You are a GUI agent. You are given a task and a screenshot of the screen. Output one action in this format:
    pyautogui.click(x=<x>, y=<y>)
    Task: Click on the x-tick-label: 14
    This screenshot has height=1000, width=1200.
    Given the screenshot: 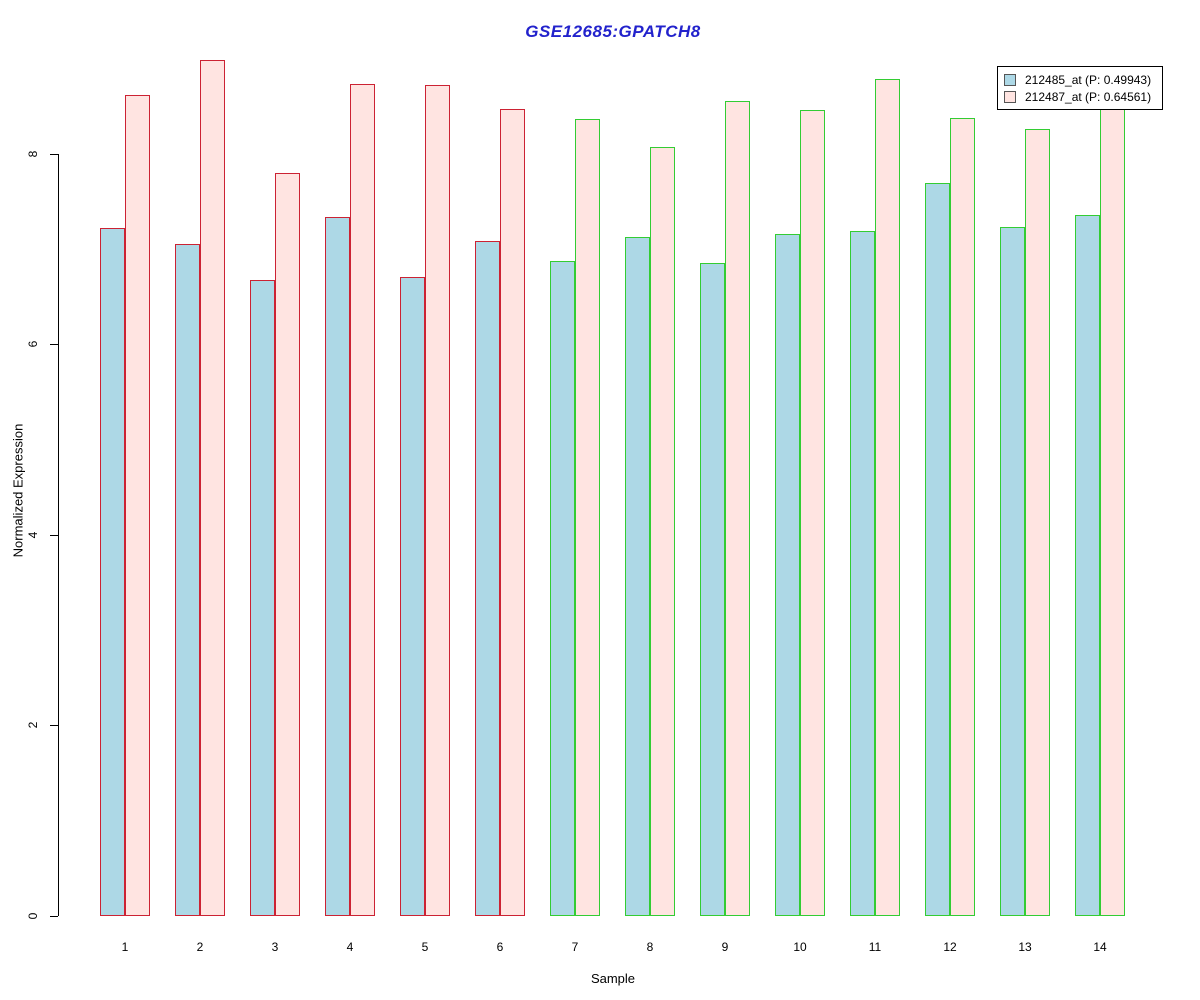 What is the action you would take?
    pyautogui.click(x=1100, y=947)
    